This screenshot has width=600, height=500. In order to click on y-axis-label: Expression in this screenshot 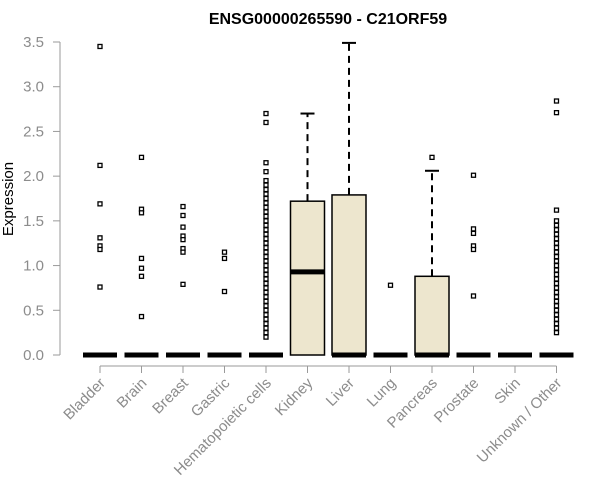, I will do `click(8, 199)`.